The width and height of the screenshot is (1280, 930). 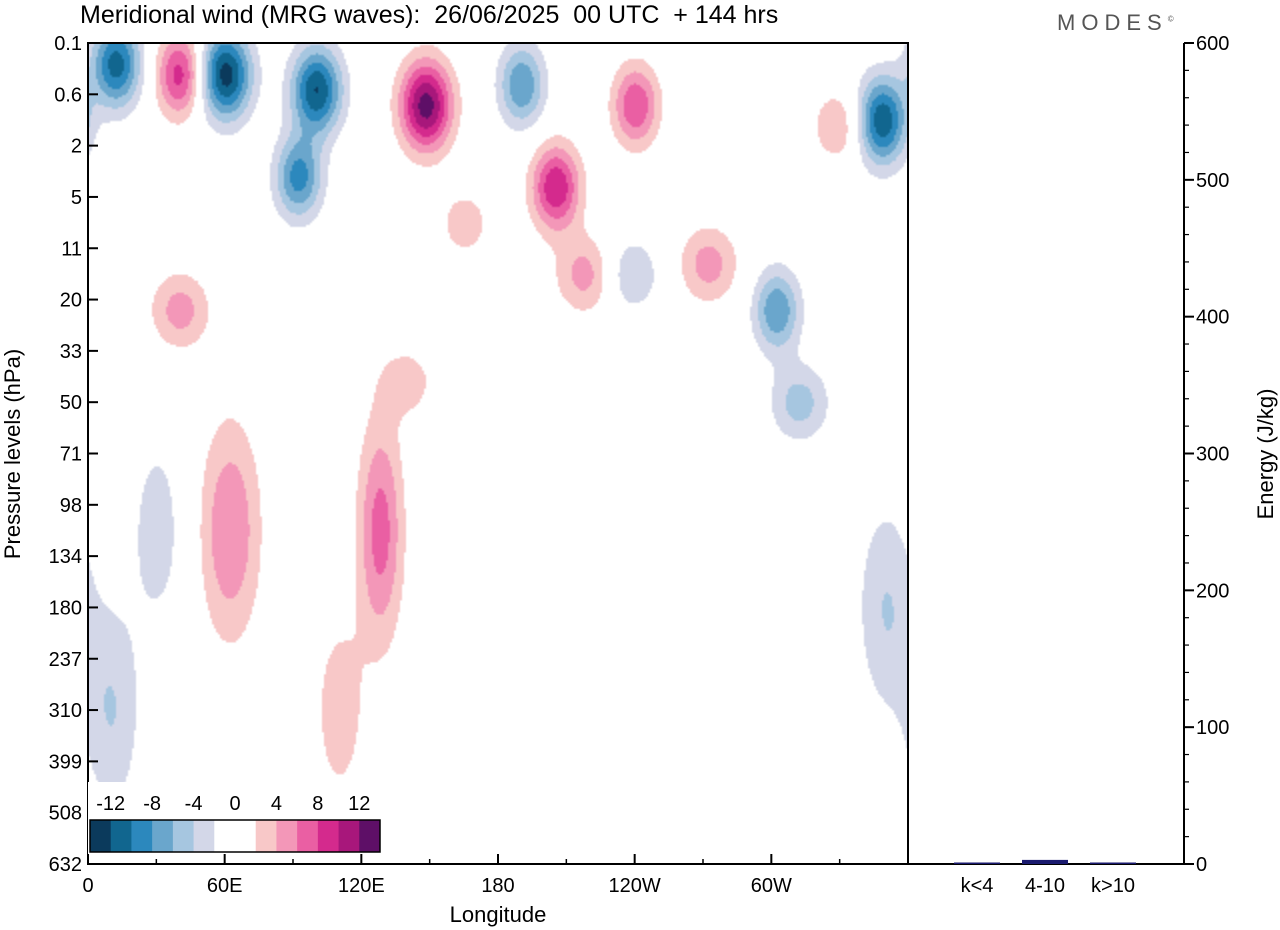 I want to click on x-axis-title: Longitude, so click(x=498, y=914).